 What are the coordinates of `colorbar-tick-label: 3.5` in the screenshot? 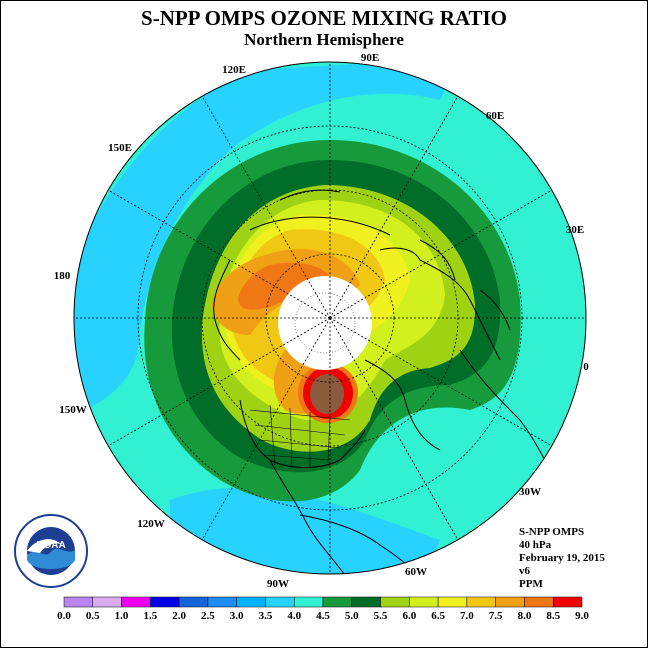 It's located at (266, 616).